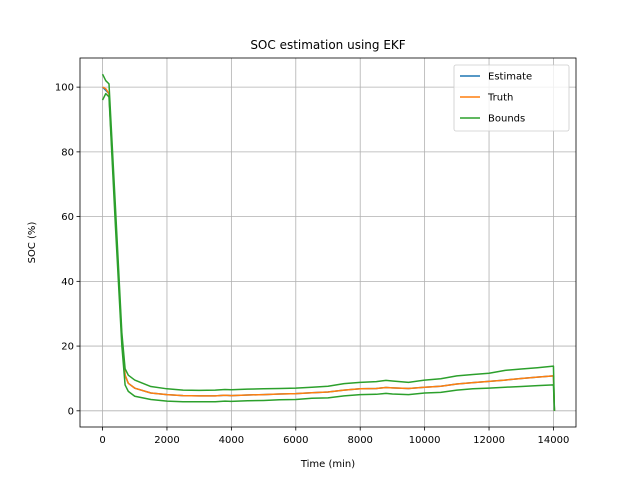  I want to click on legend-box, so click(511, 98).